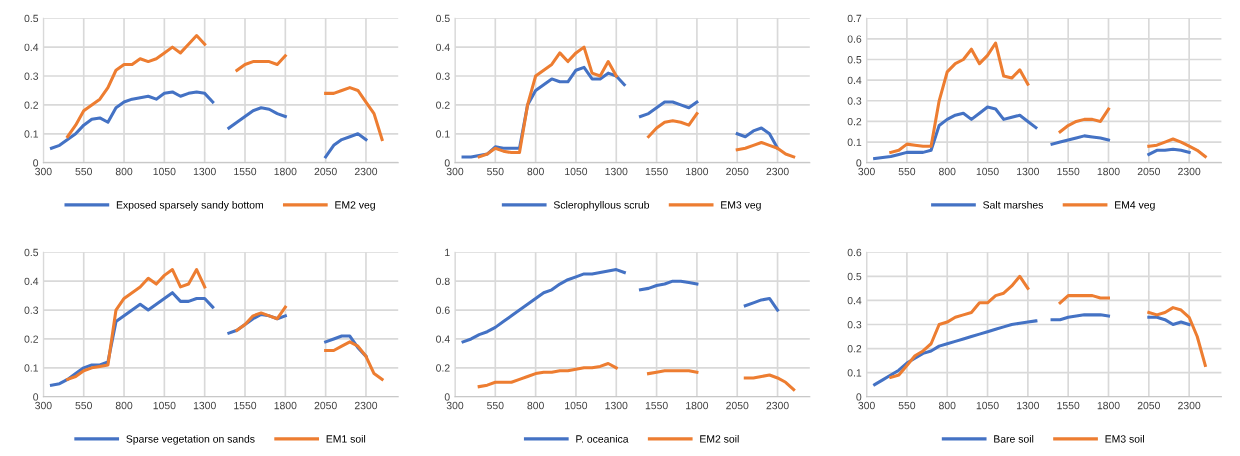  I want to click on legend-label: EM2 soil, so click(719, 438).